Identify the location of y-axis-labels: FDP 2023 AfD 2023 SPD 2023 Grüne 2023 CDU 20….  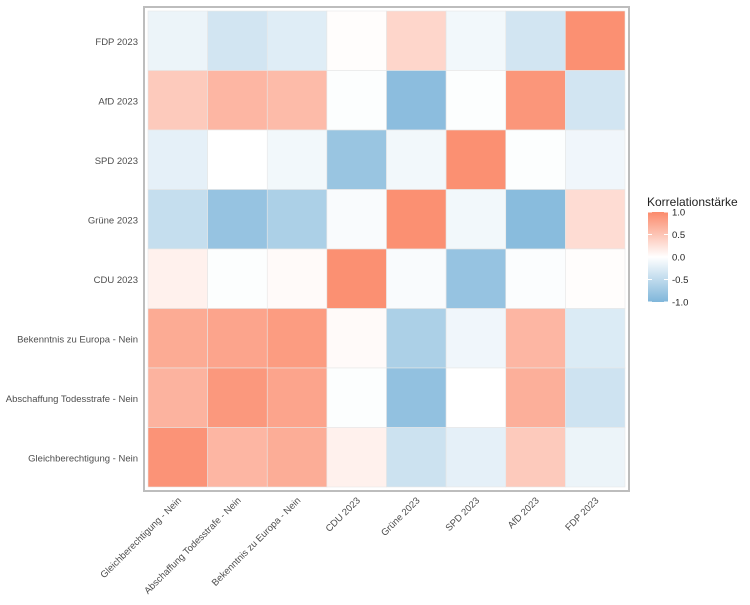
(72, 251).